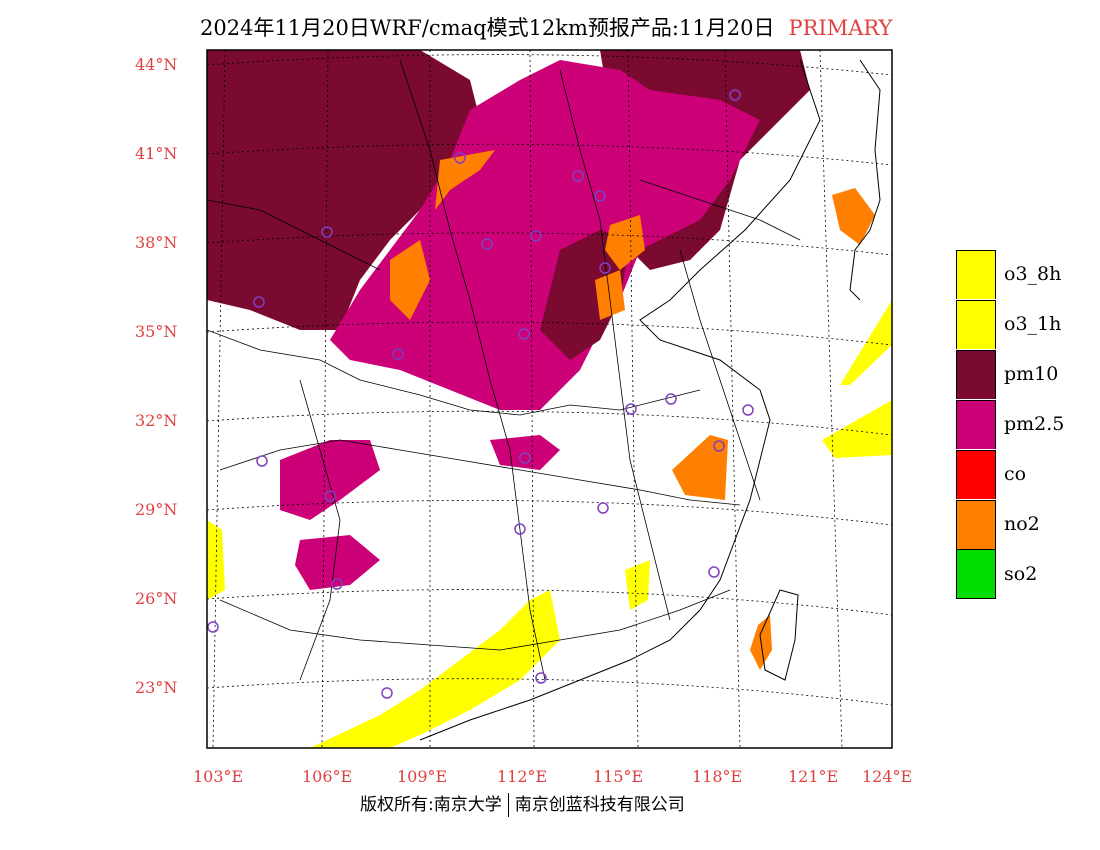 The height and width of the screenshot is (850, 1100). I want to click on taiwan-outline, so click(779, 635).